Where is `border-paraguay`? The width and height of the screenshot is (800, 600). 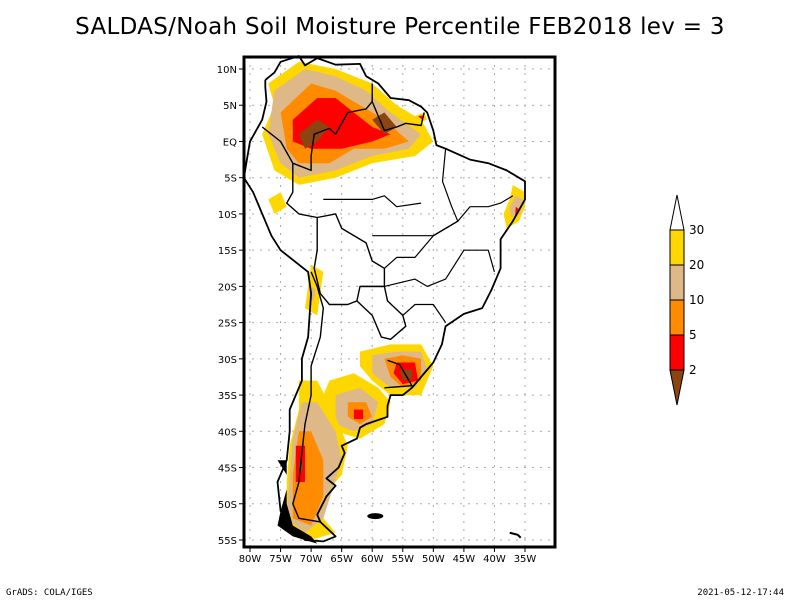
border-paraguay is located at coordinates (381, 312).